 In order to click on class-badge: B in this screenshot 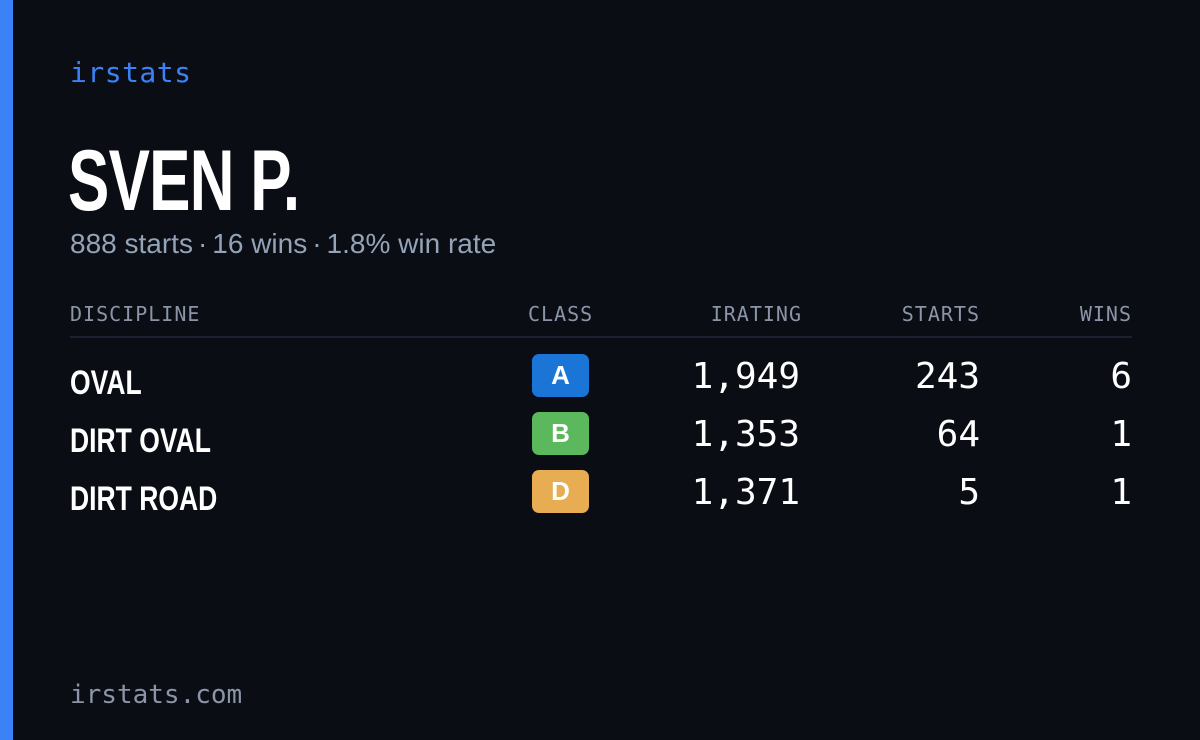, I will do `click(560, 433)`.